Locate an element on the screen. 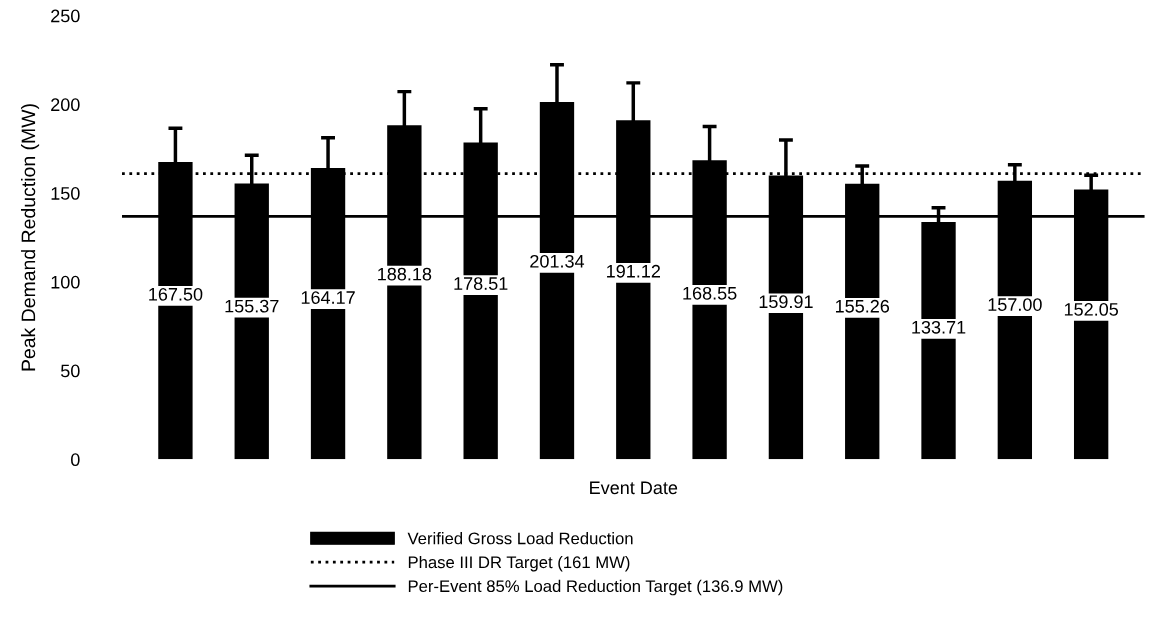 This screenshot has width=1162, height=625. x-axis-title: Event Date is located at coordinates (634, 488).